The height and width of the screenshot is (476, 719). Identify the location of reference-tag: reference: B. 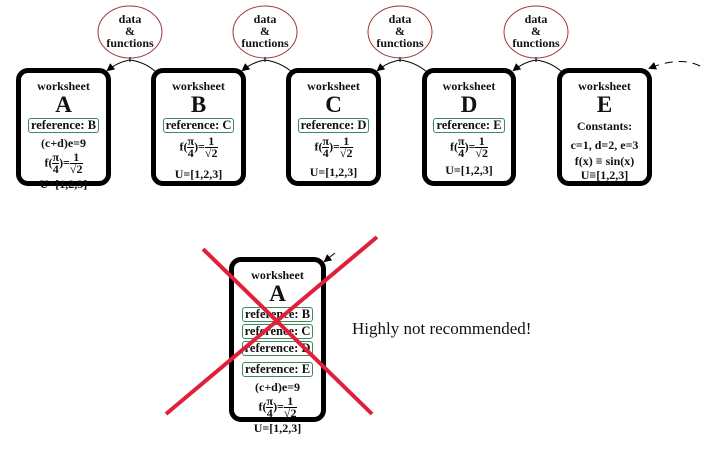
(63, 125).